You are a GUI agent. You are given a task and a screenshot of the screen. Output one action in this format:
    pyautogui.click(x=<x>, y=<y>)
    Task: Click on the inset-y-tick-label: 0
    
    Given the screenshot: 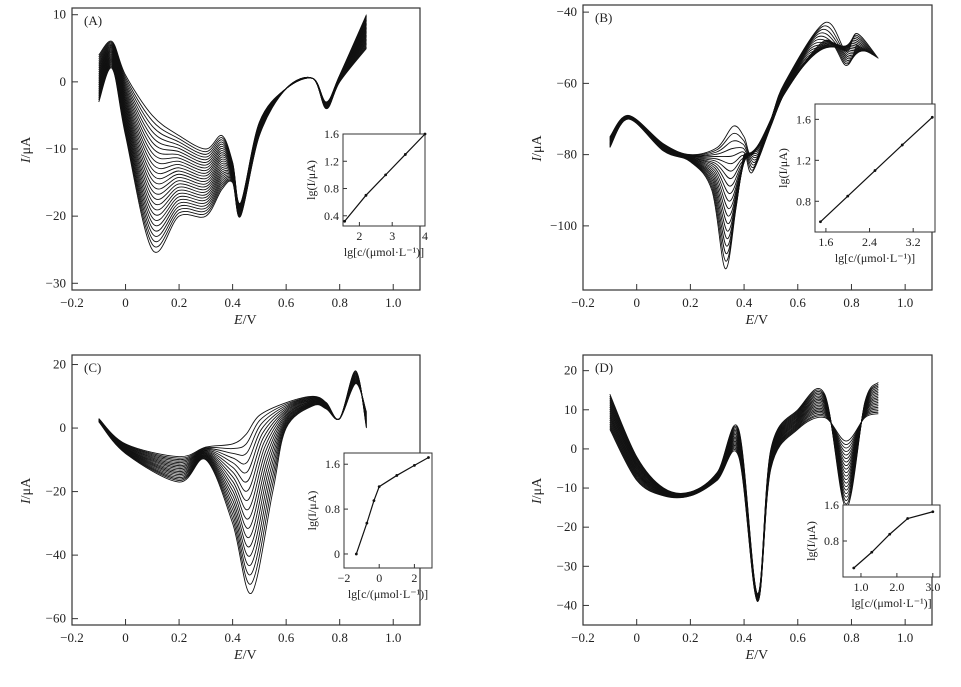 What is the action you would take?
    pyautogui.click(x=337, y=554)
    